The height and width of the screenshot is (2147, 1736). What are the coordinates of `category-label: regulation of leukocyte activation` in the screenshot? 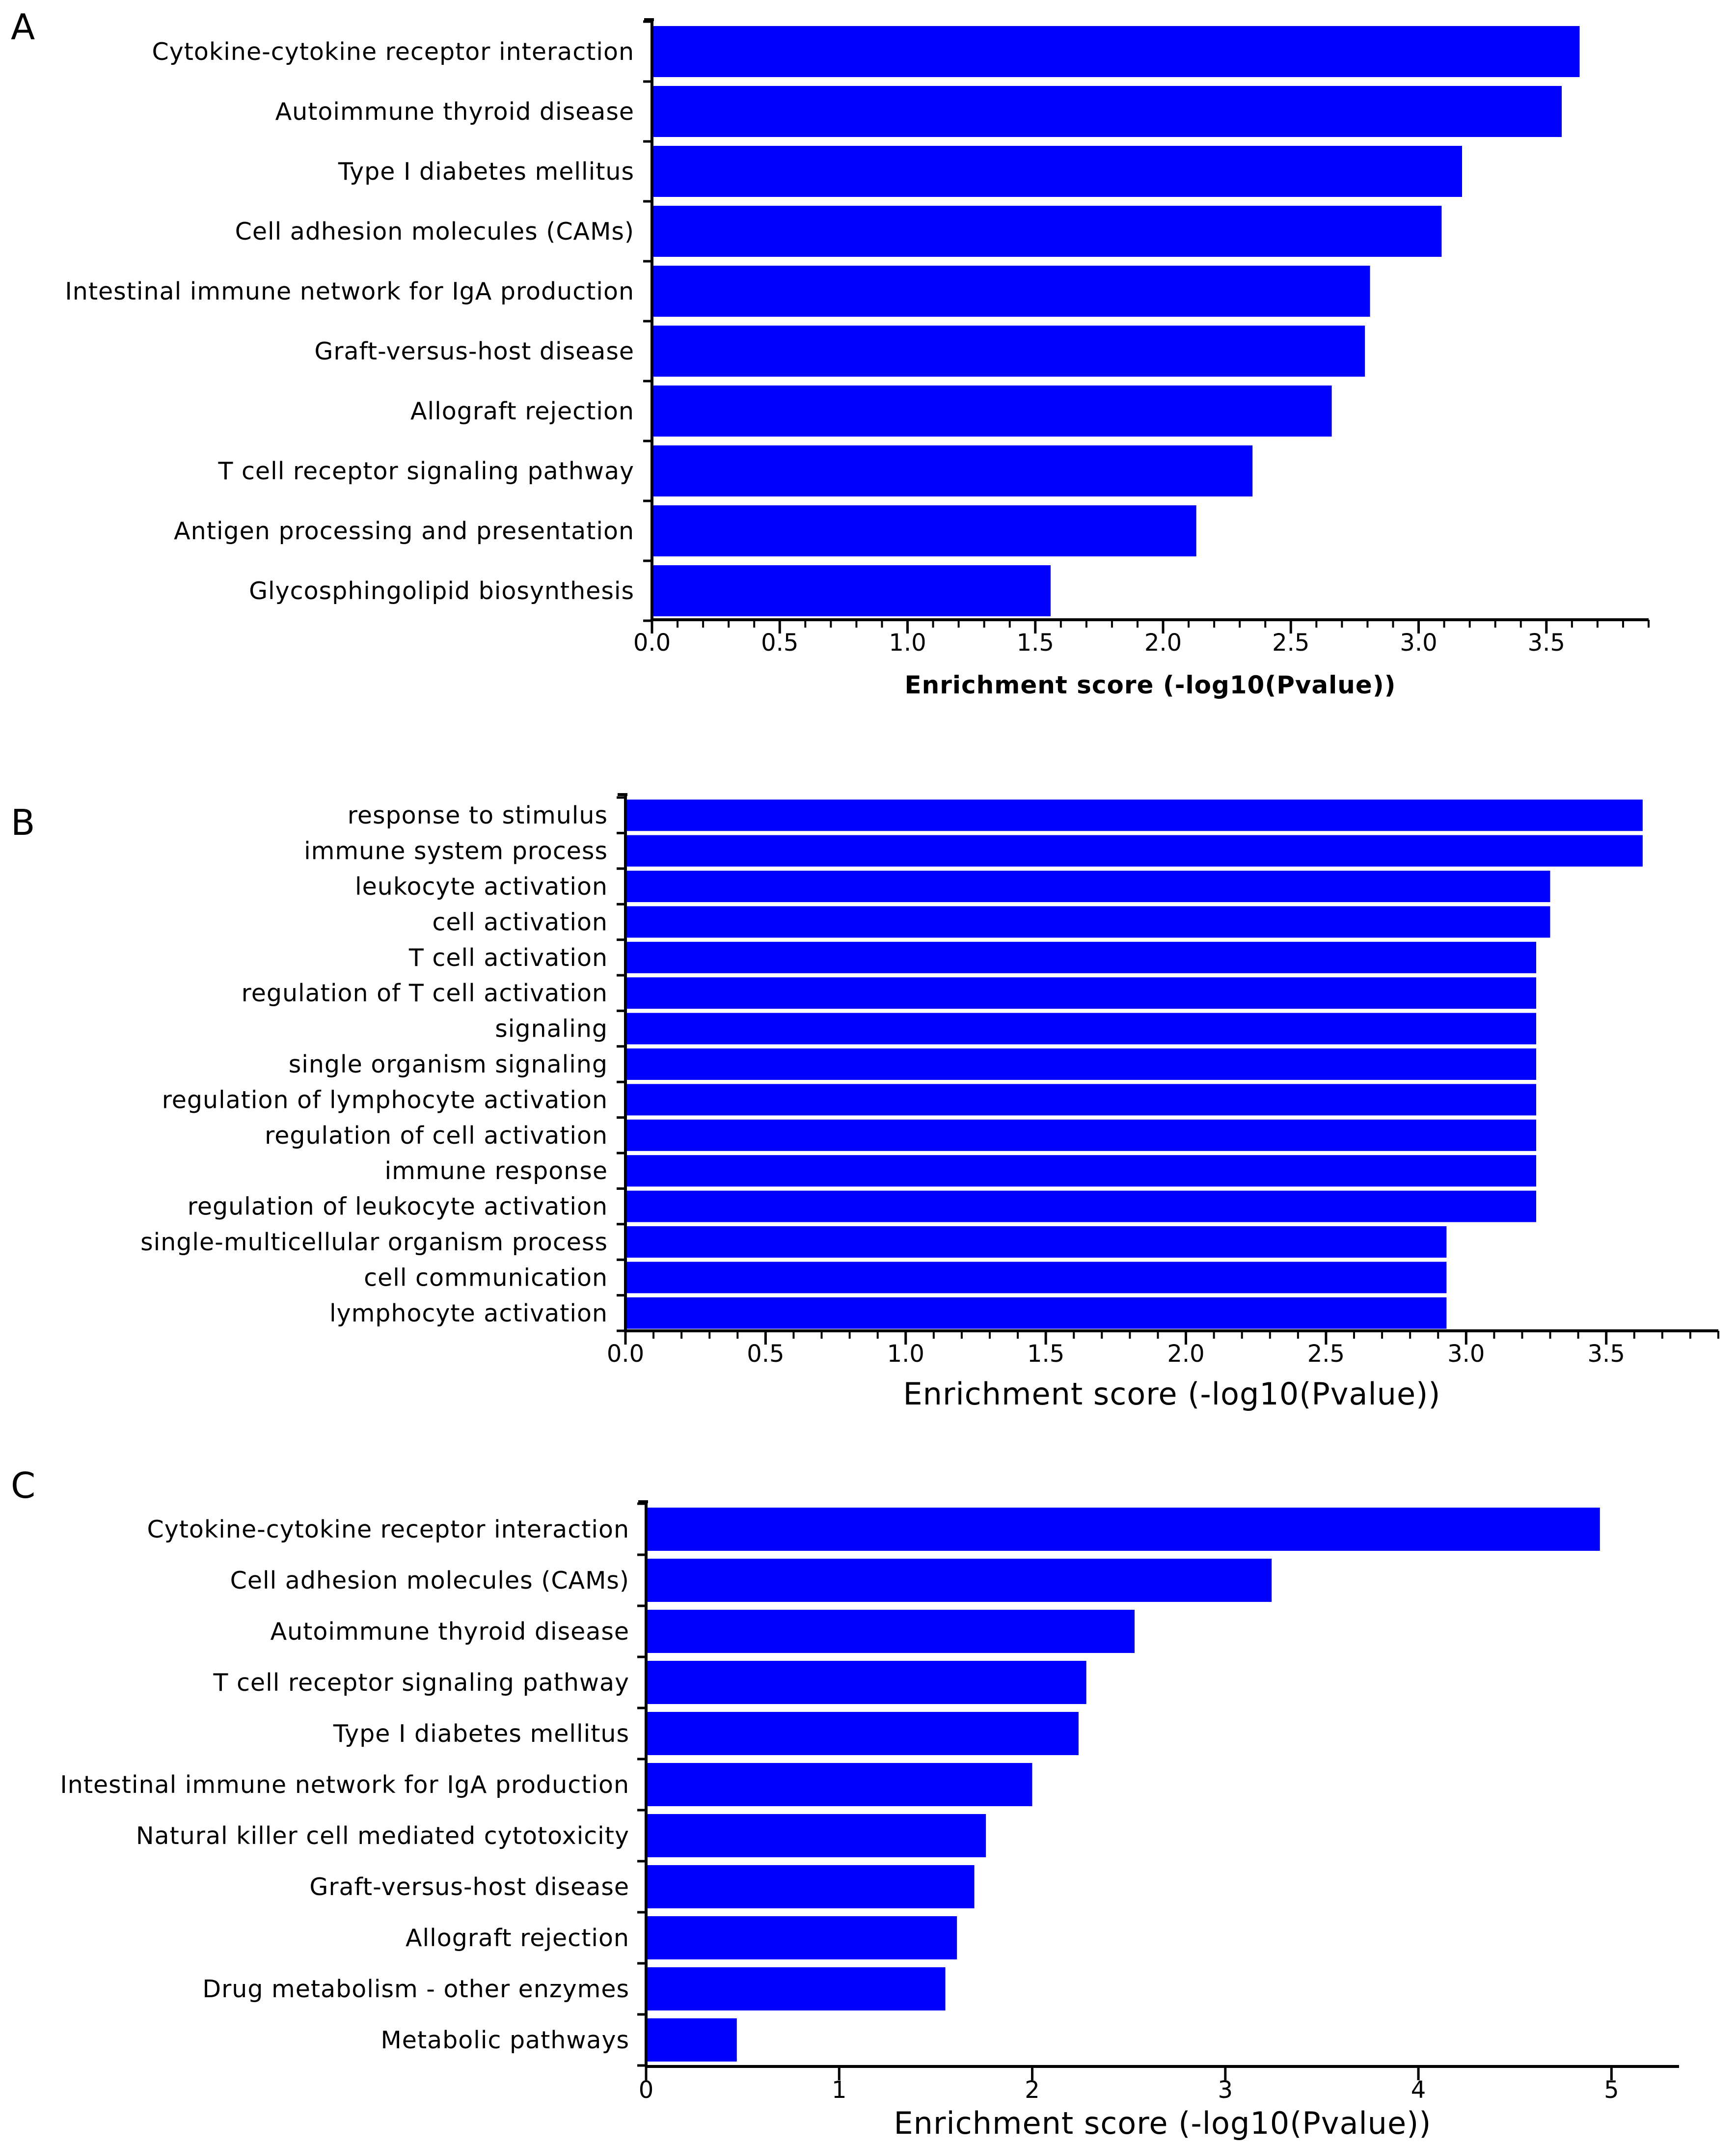 It's located at (398, 1207).